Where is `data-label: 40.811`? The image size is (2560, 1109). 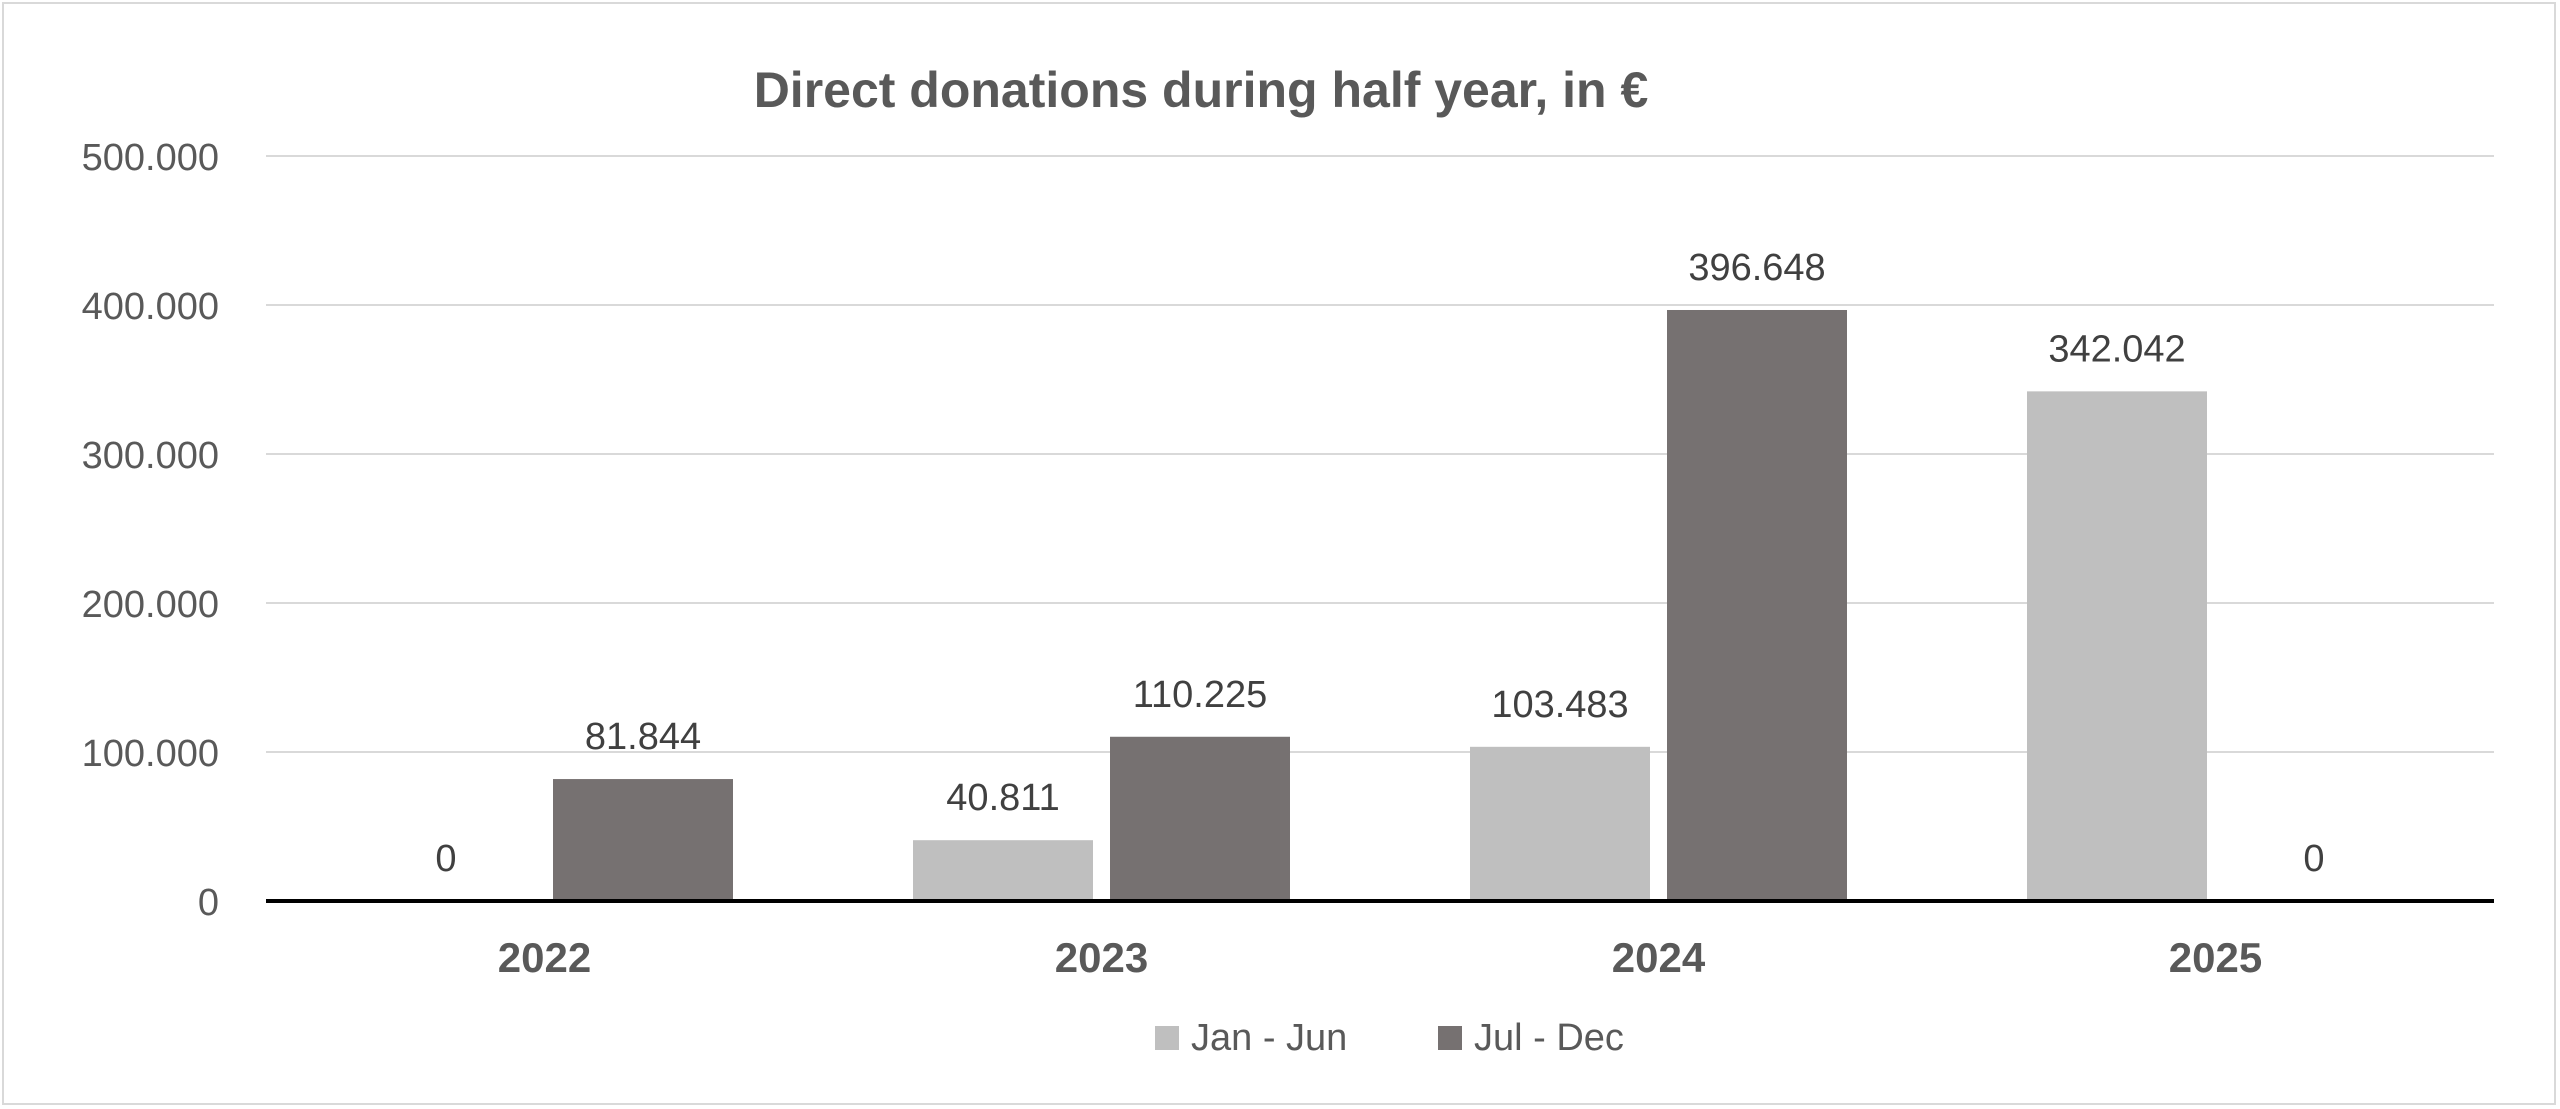
data-label: 40.811 is located at coordinates (1002, 798).